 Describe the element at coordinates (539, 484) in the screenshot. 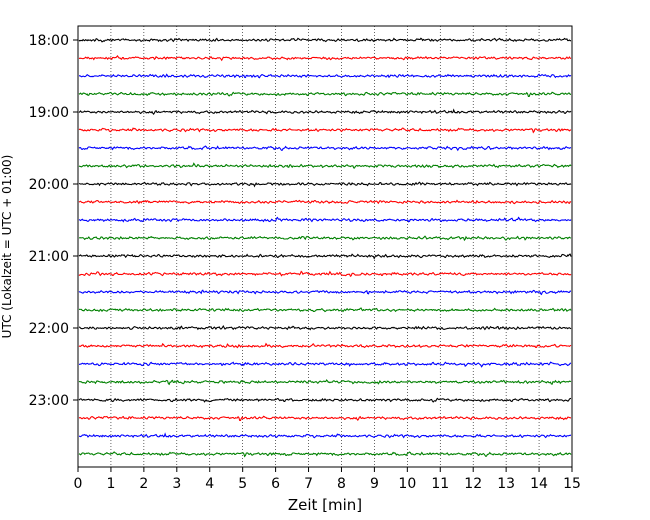

I see `x-tick-label: 14` at that location.